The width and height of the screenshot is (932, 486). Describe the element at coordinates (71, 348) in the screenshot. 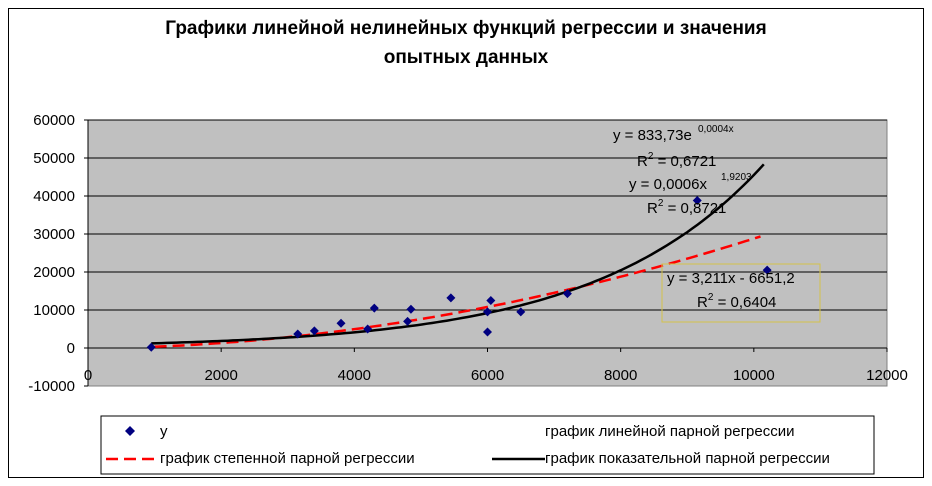

I see `y-tick-label: 0` at that location.